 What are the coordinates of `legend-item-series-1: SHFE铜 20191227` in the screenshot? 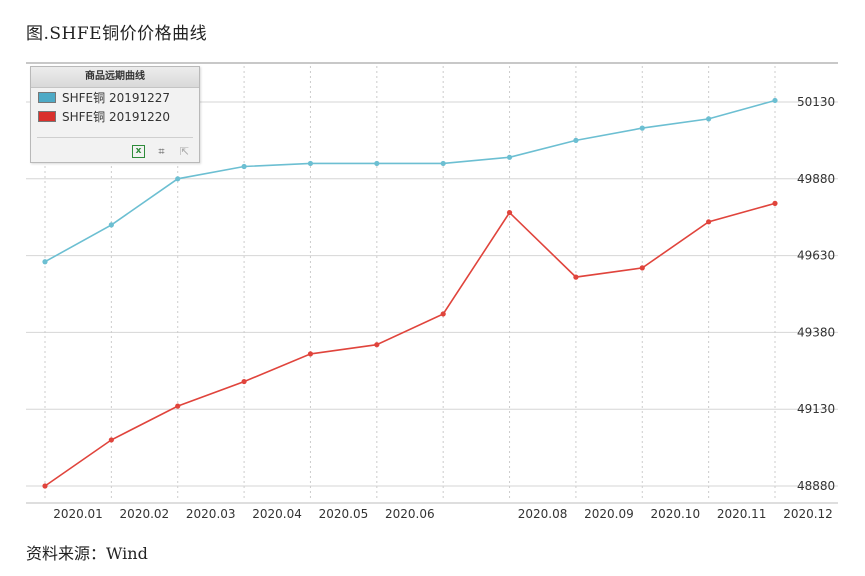 It's located at (115, 97).